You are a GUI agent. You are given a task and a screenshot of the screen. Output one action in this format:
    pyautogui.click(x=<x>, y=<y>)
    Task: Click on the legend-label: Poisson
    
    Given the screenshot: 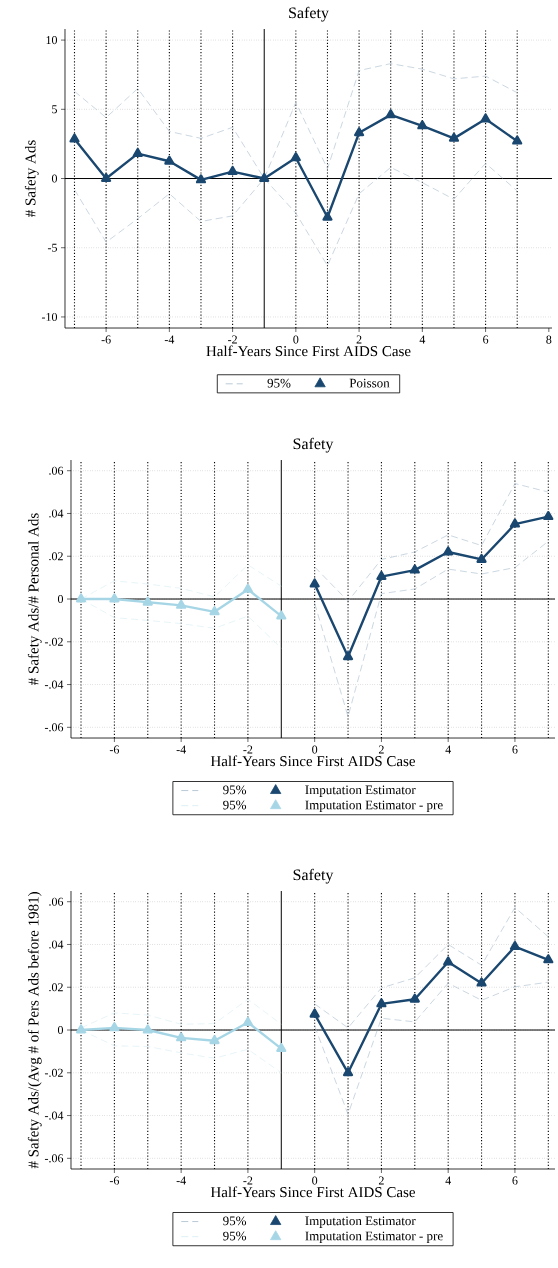 What is the action you would take?
    pyautogui.click(x=369, y=383)
    